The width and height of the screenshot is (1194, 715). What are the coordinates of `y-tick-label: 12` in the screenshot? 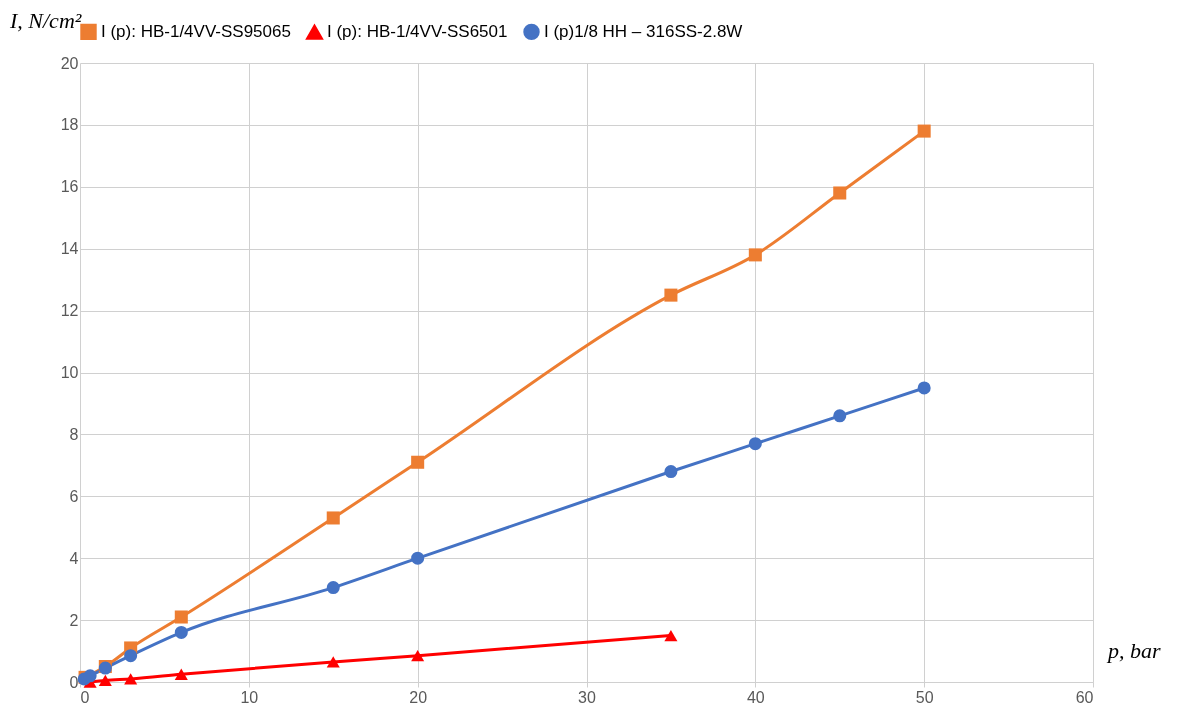 It's located at (69, 311).